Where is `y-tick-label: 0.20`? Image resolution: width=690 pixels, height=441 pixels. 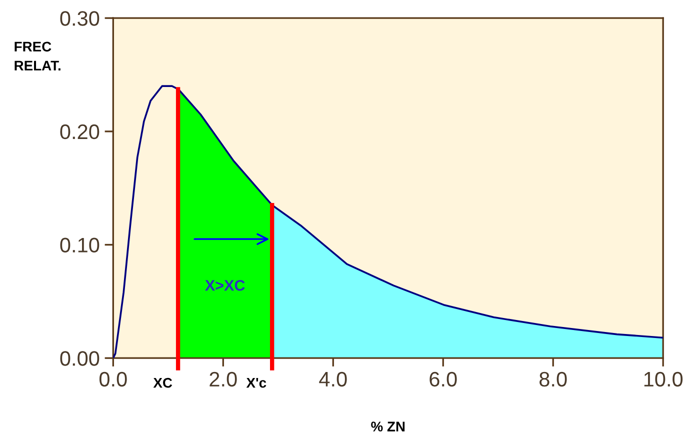
y-tick-label: 0.20 is located at coordinates (80, 132).